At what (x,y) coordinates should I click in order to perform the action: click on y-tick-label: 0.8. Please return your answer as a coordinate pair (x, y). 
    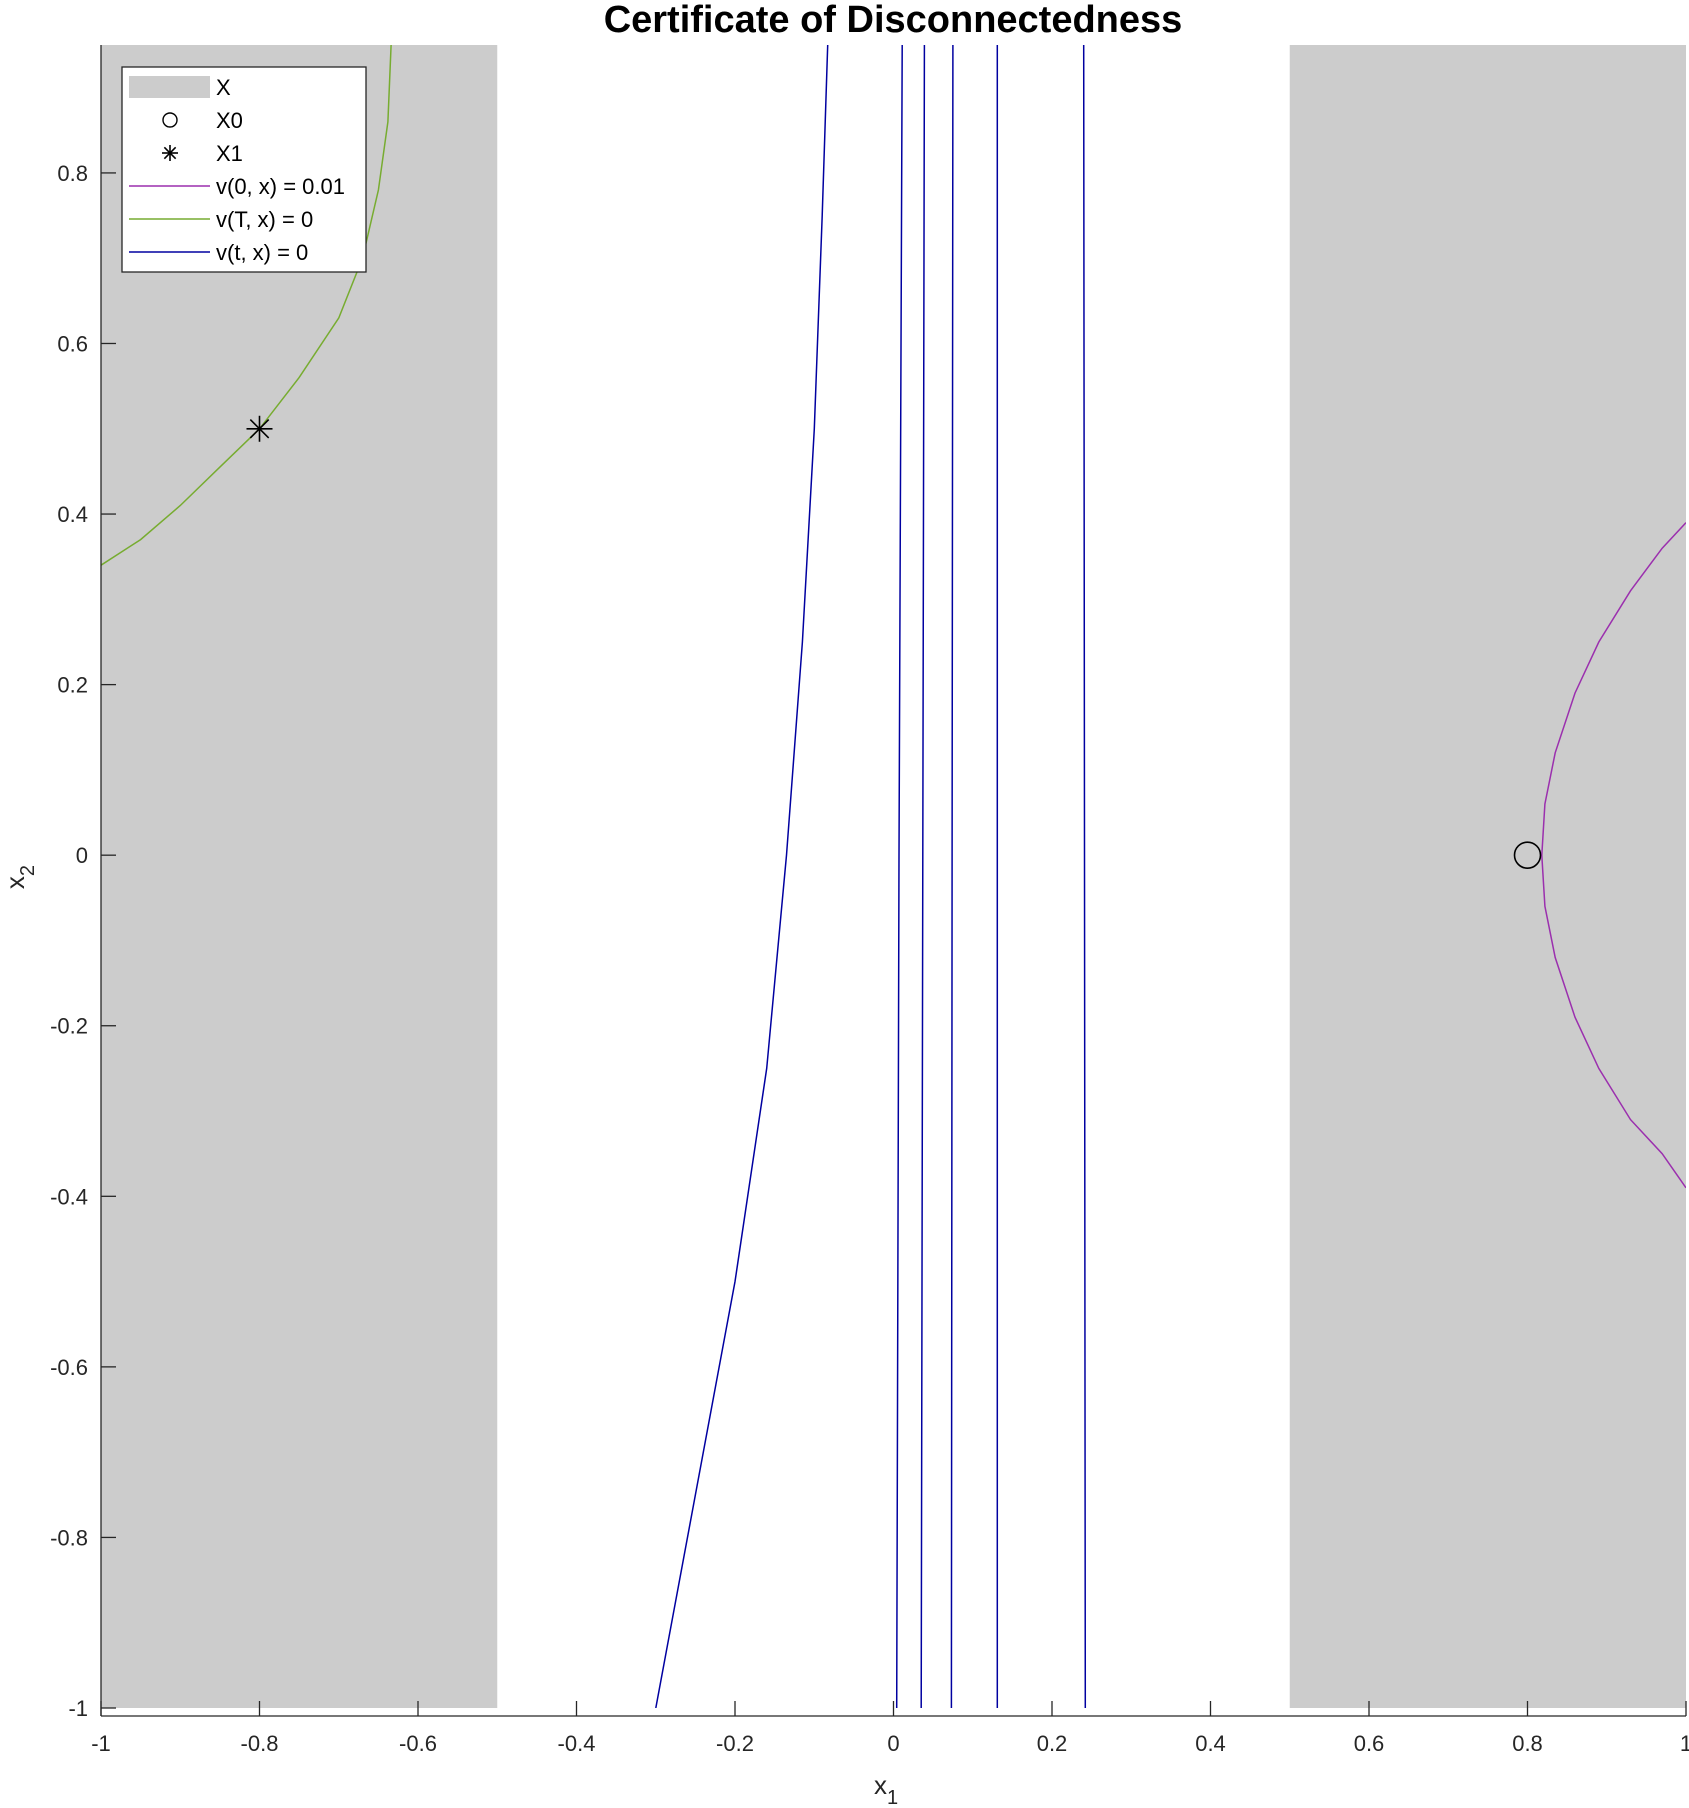
    Looking at the image, I should click on (72, 173).